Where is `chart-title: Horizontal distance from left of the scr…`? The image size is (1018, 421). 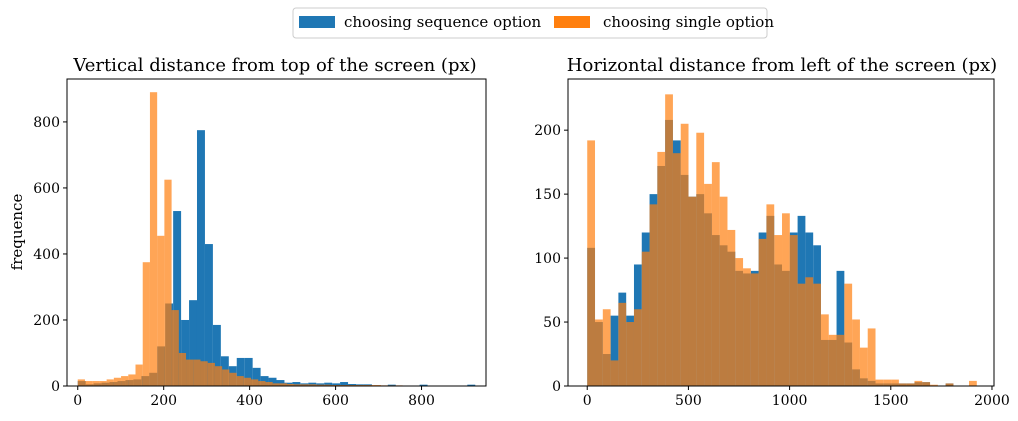 chart-title: Horizontal distance from left of the scr… is located at coordinates (782, 65).